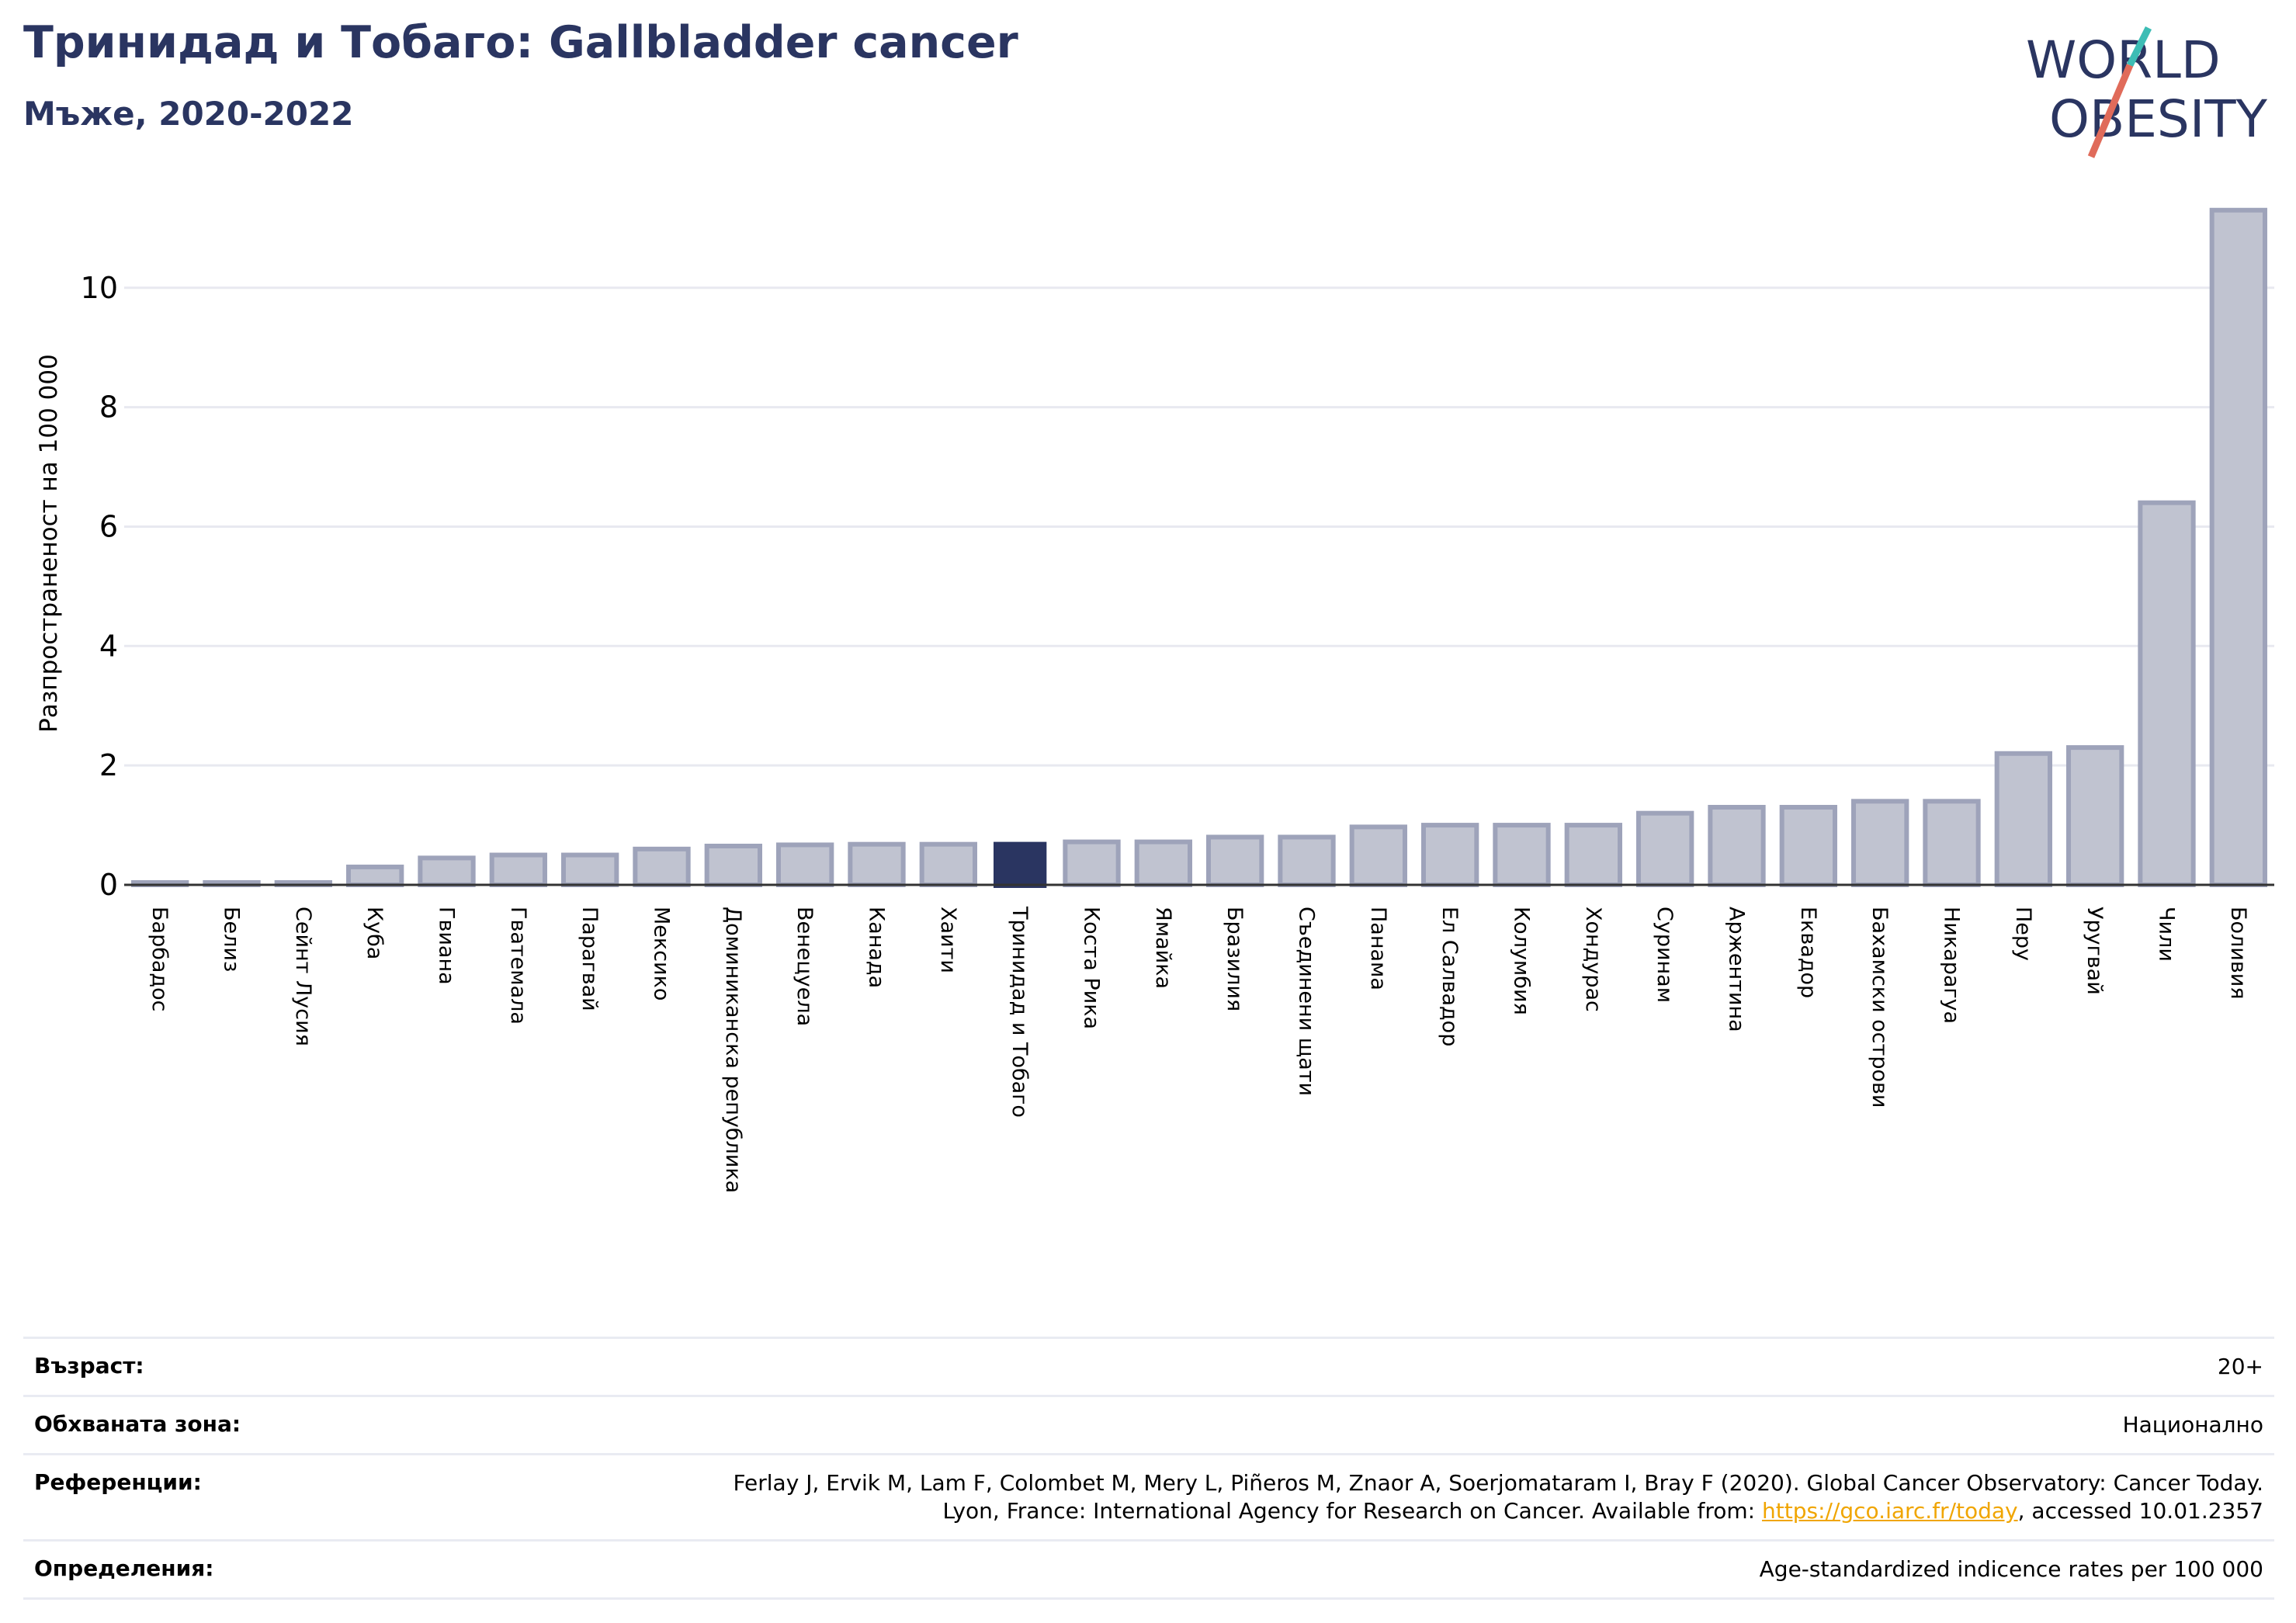  Describe the element at coordinates (1890, 1511) in the screenshot. I see `references-link: https://gco.iarc.fr/today` at that location.